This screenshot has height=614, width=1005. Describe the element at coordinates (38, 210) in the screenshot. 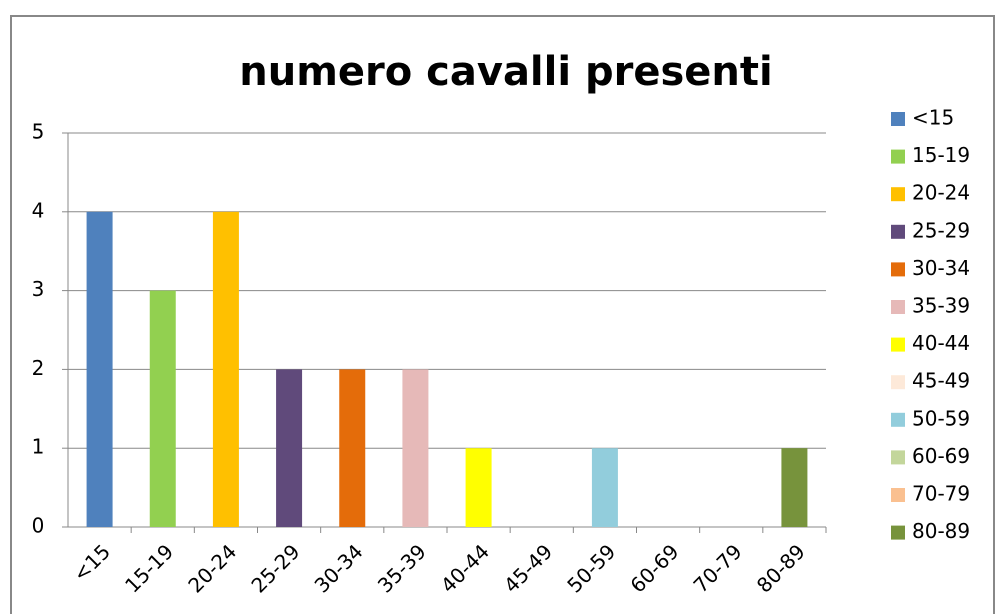

I see `y-tick-label: 4` at that location.